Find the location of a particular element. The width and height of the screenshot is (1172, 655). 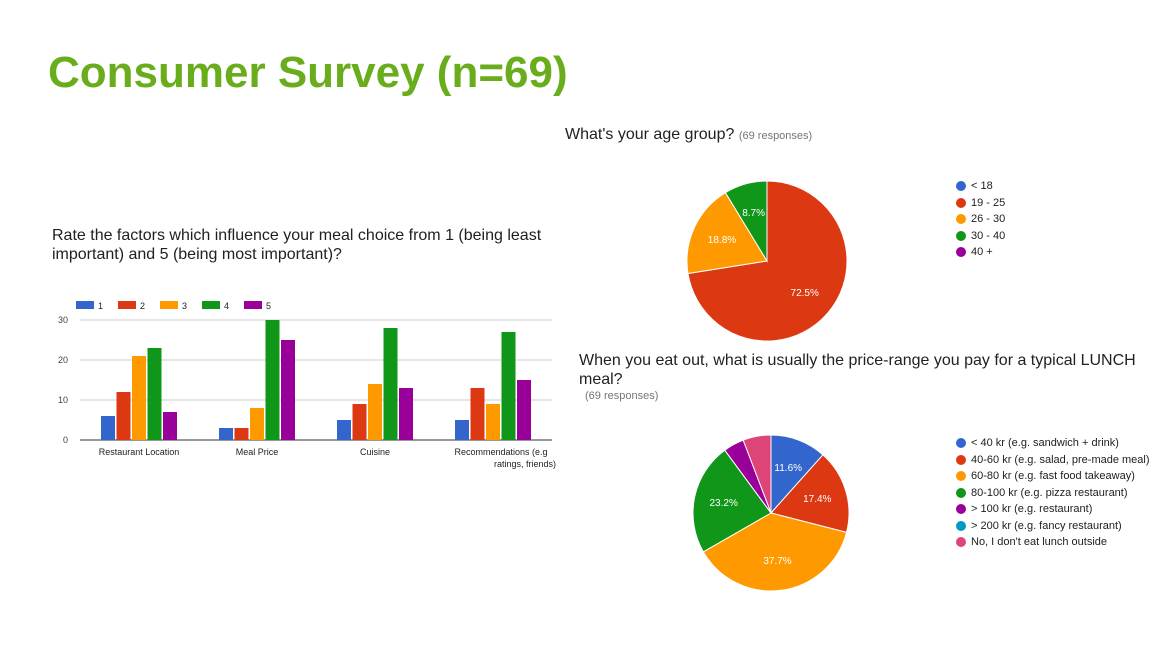

age-legend-label: < 18 is located at coordinates (982, 186).